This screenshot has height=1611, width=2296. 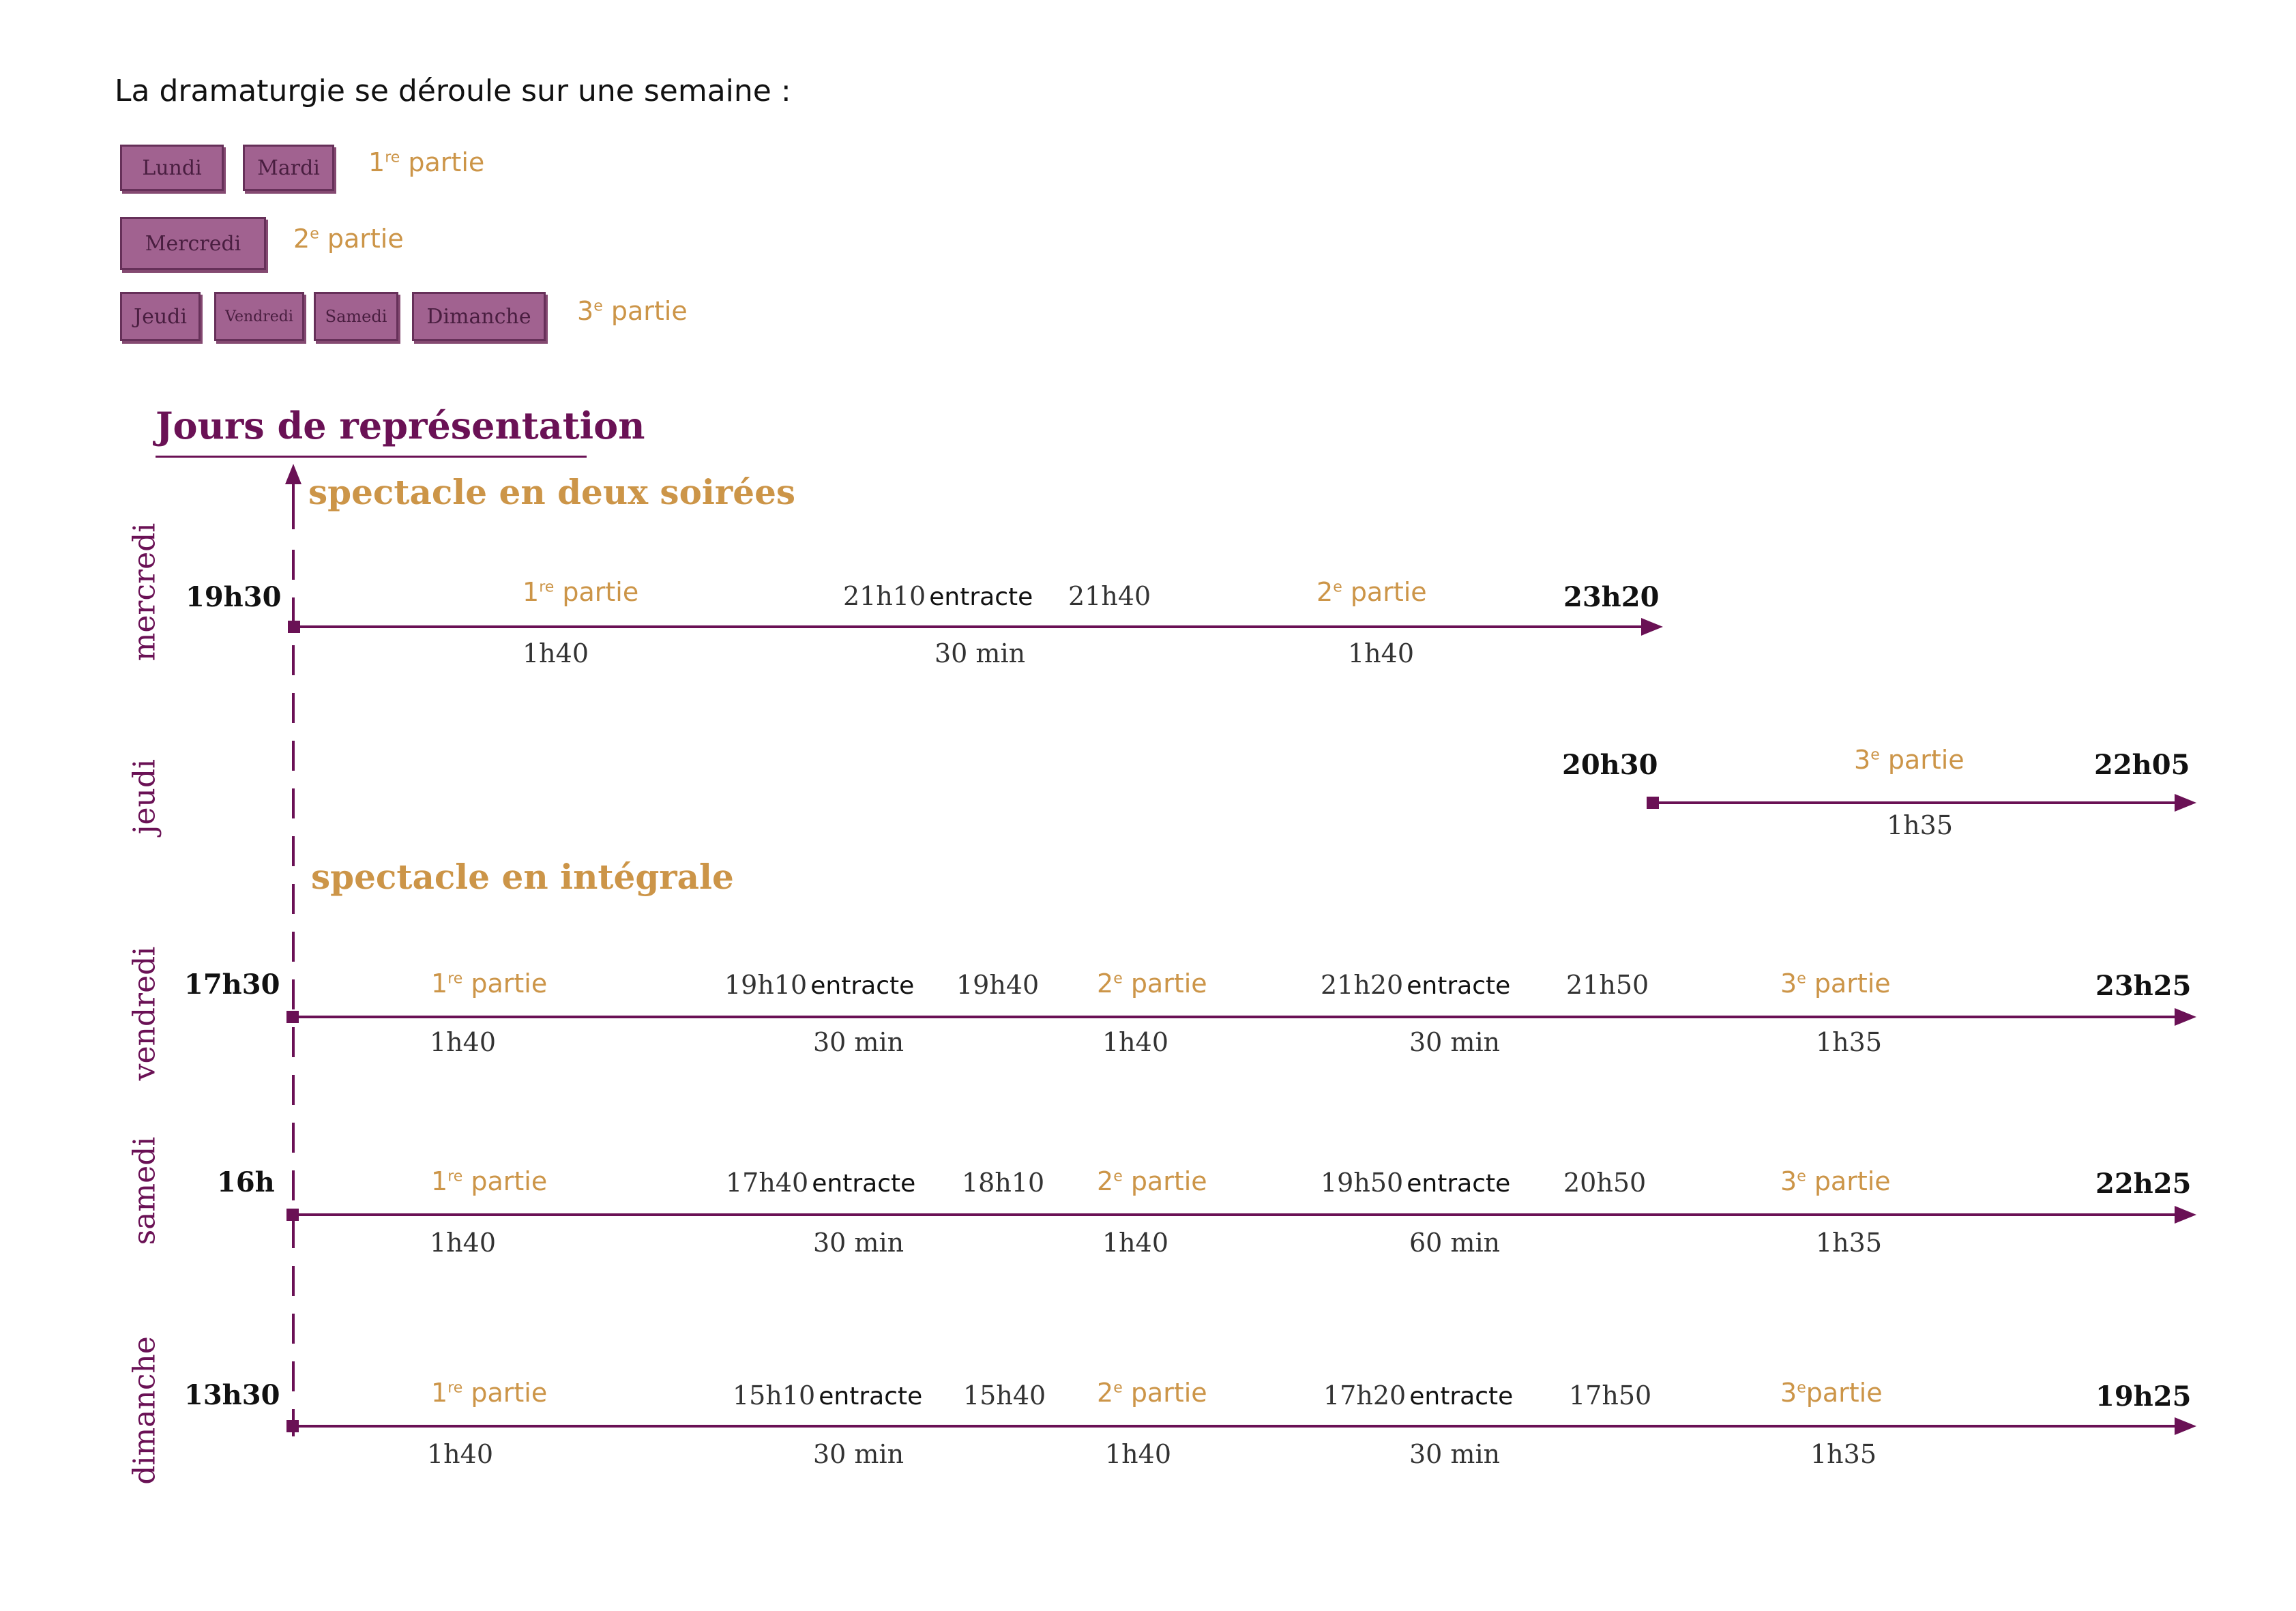 I want to click on dimanche-duration-2: 30 min, so click(x=858, y=1454).